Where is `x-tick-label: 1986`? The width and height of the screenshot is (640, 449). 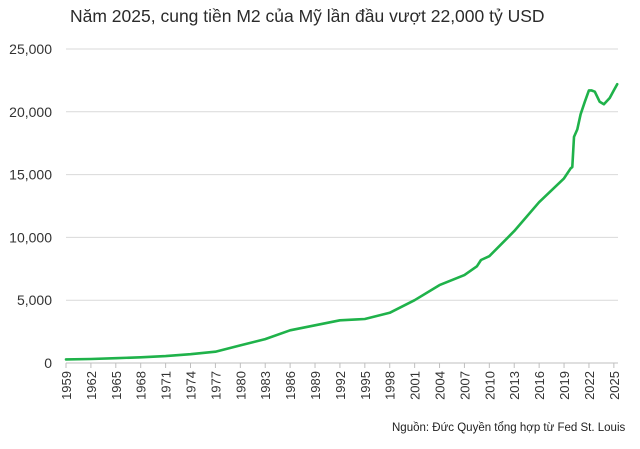
x-tick-label: 1986 is located at coordinates (290, 385).